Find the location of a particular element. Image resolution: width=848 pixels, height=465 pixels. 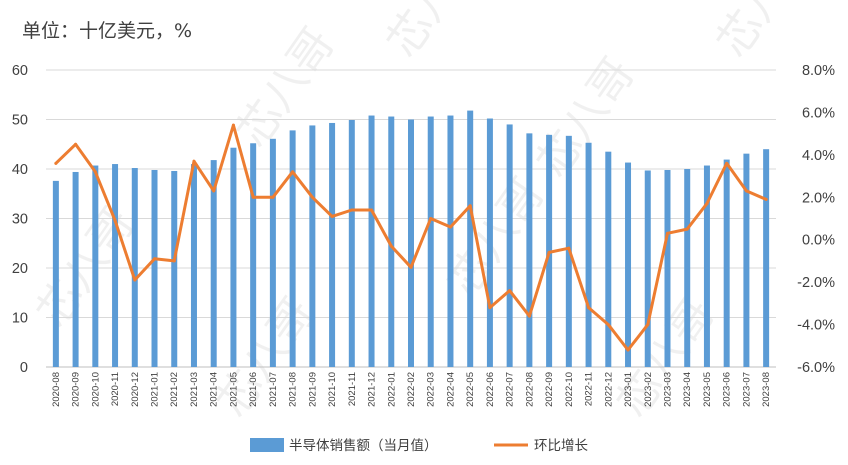

legend-label-bar: 半导体销售额（当月值） is located at coordinates (363, 446).